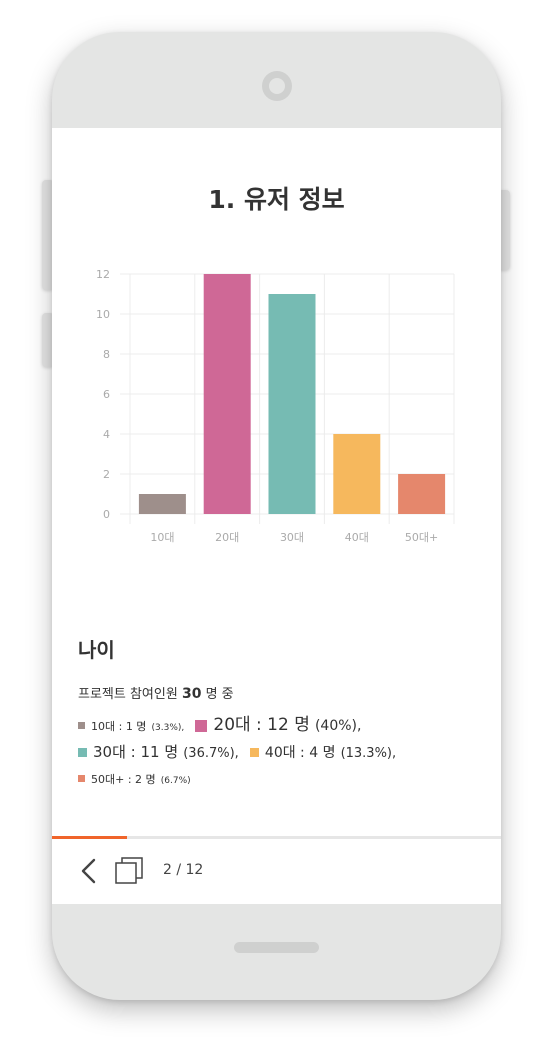  I want to click on legend-percent: (13.3%),, so click(369, 753).